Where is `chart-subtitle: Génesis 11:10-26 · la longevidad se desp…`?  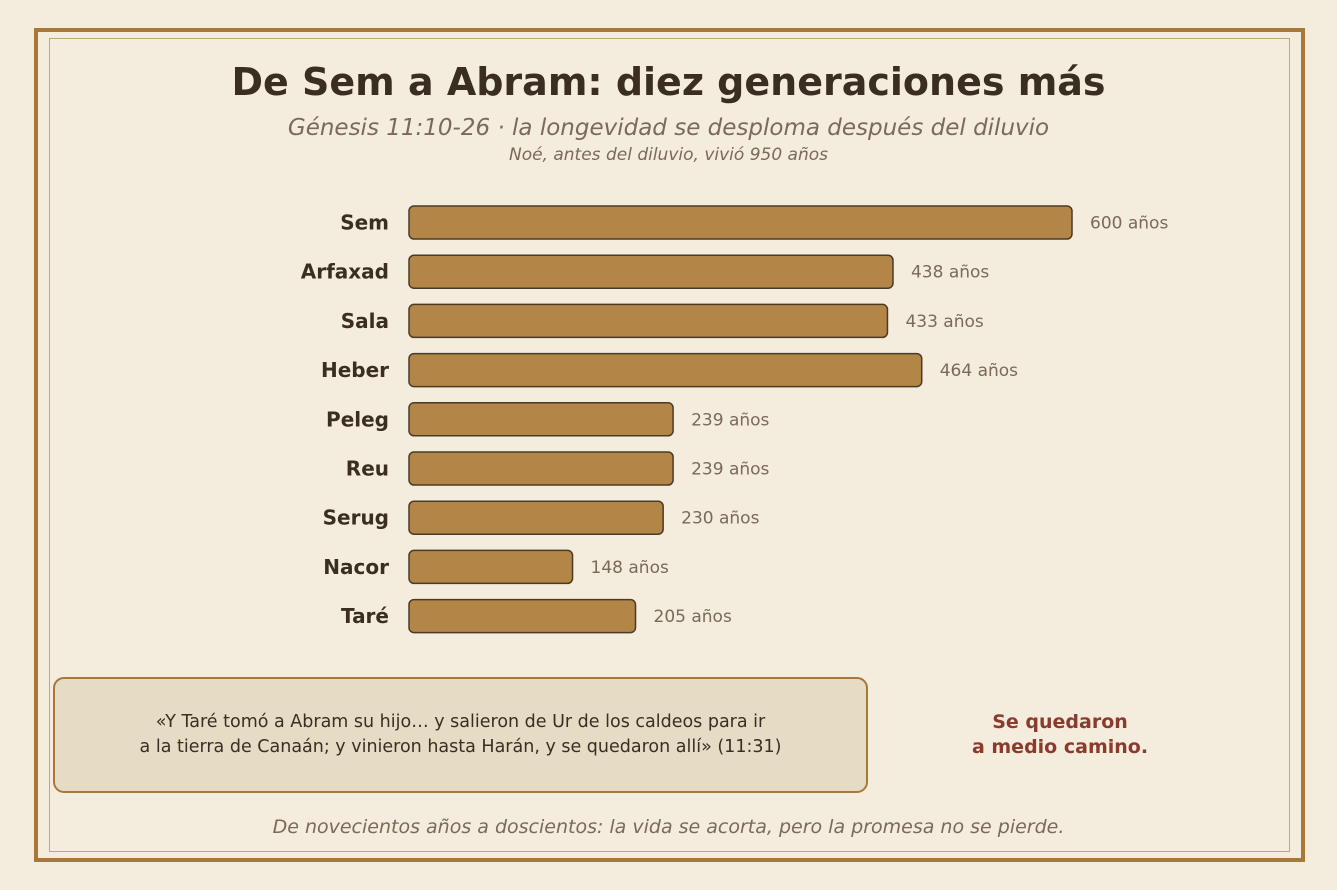 chart-subtitle: Génesis 11:10-26 · la longevidad se desp… is located at coordinates (668, 128).